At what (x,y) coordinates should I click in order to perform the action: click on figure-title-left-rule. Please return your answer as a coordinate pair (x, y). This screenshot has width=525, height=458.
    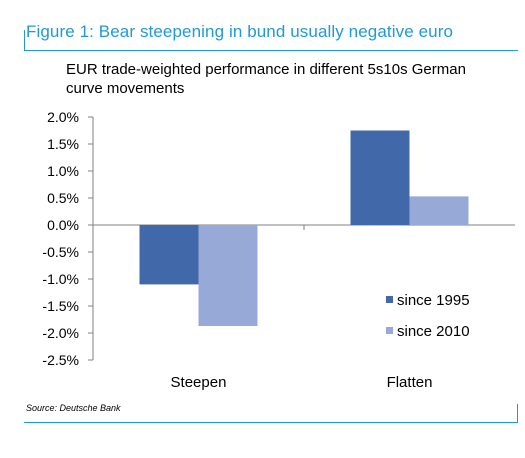
    Looking at the image, I should click on (24, 40).